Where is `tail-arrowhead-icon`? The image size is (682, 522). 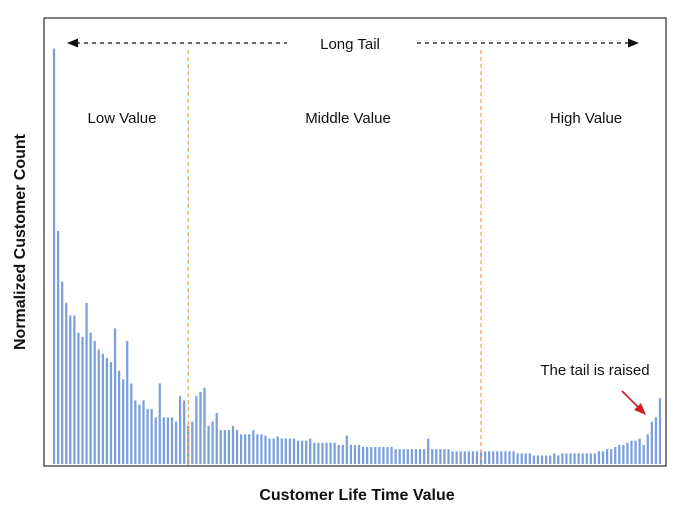 tail-arrowhead-icon is located at coordinates (640, 409).